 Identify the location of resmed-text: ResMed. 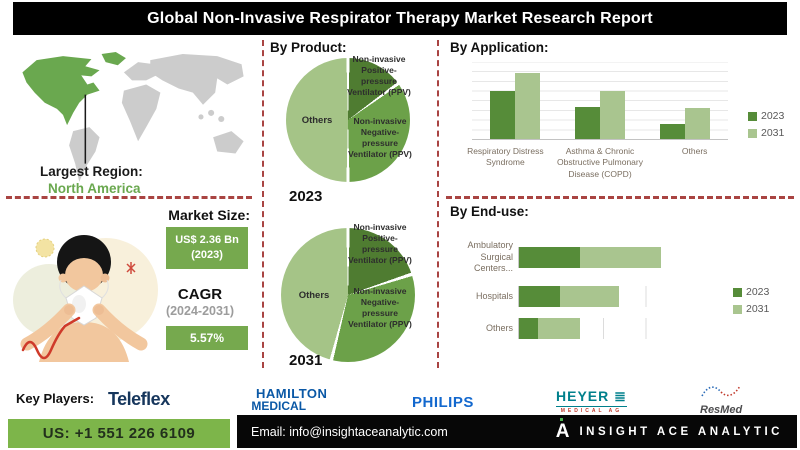
(721, 410).